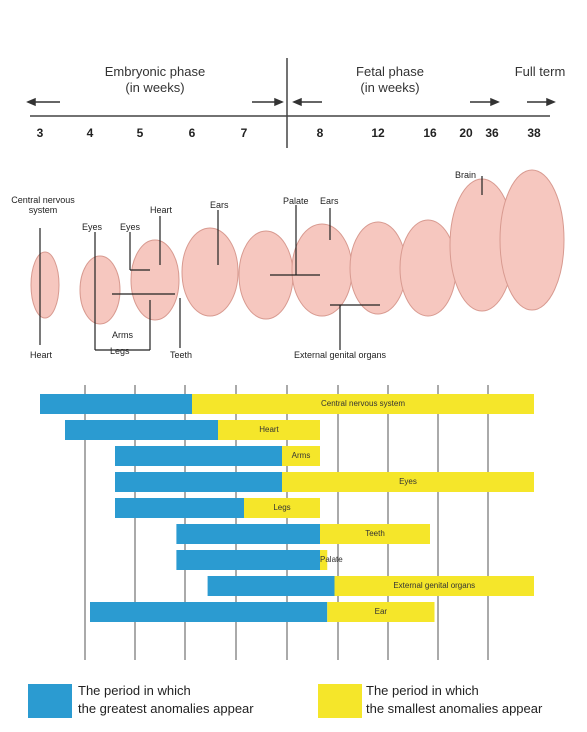 The width and height of the screenshot is (587, 732). What do you see at coordinates (378, 268) in the screenshot?
I see `embryo-week12` at bounding box center [378, 268].